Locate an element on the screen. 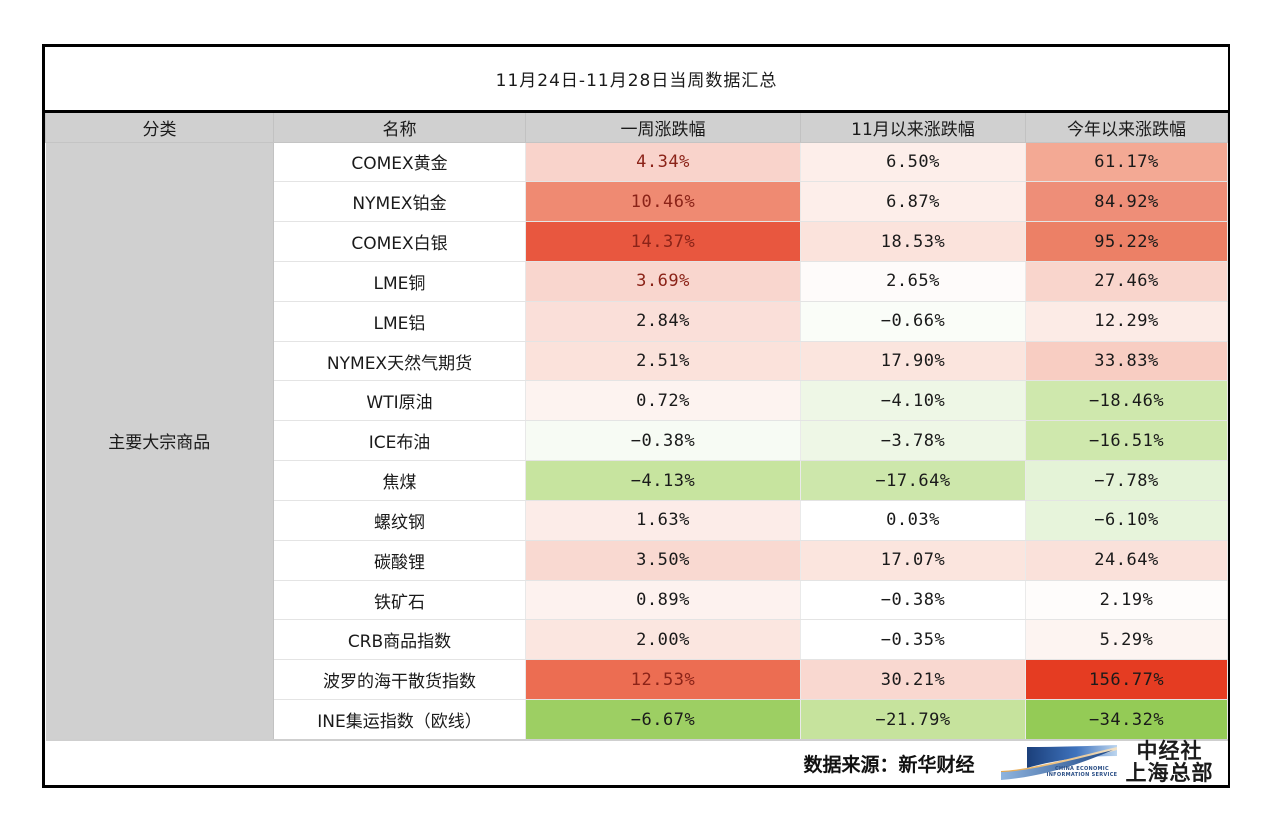  week-change-cell: 2.84% is located at coordinates (663, 321).